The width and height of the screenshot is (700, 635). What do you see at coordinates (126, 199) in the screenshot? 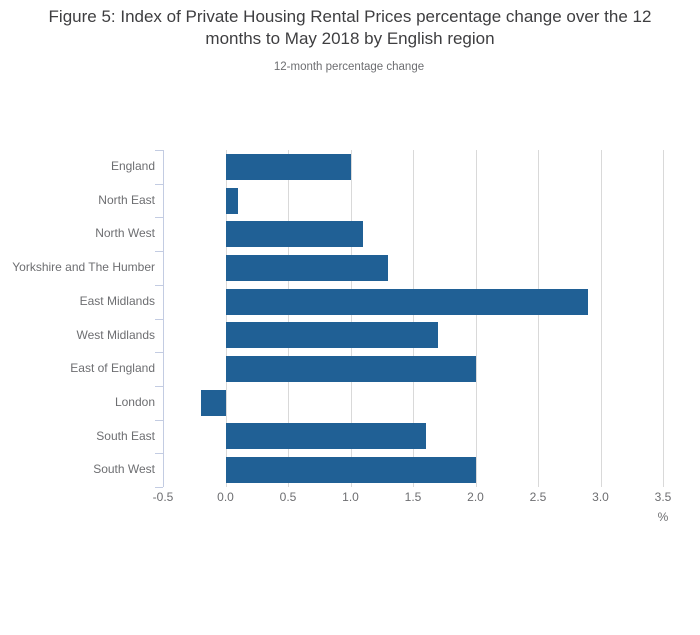
I see `category-label-north-east: North East` at bounding box center [126, 199].